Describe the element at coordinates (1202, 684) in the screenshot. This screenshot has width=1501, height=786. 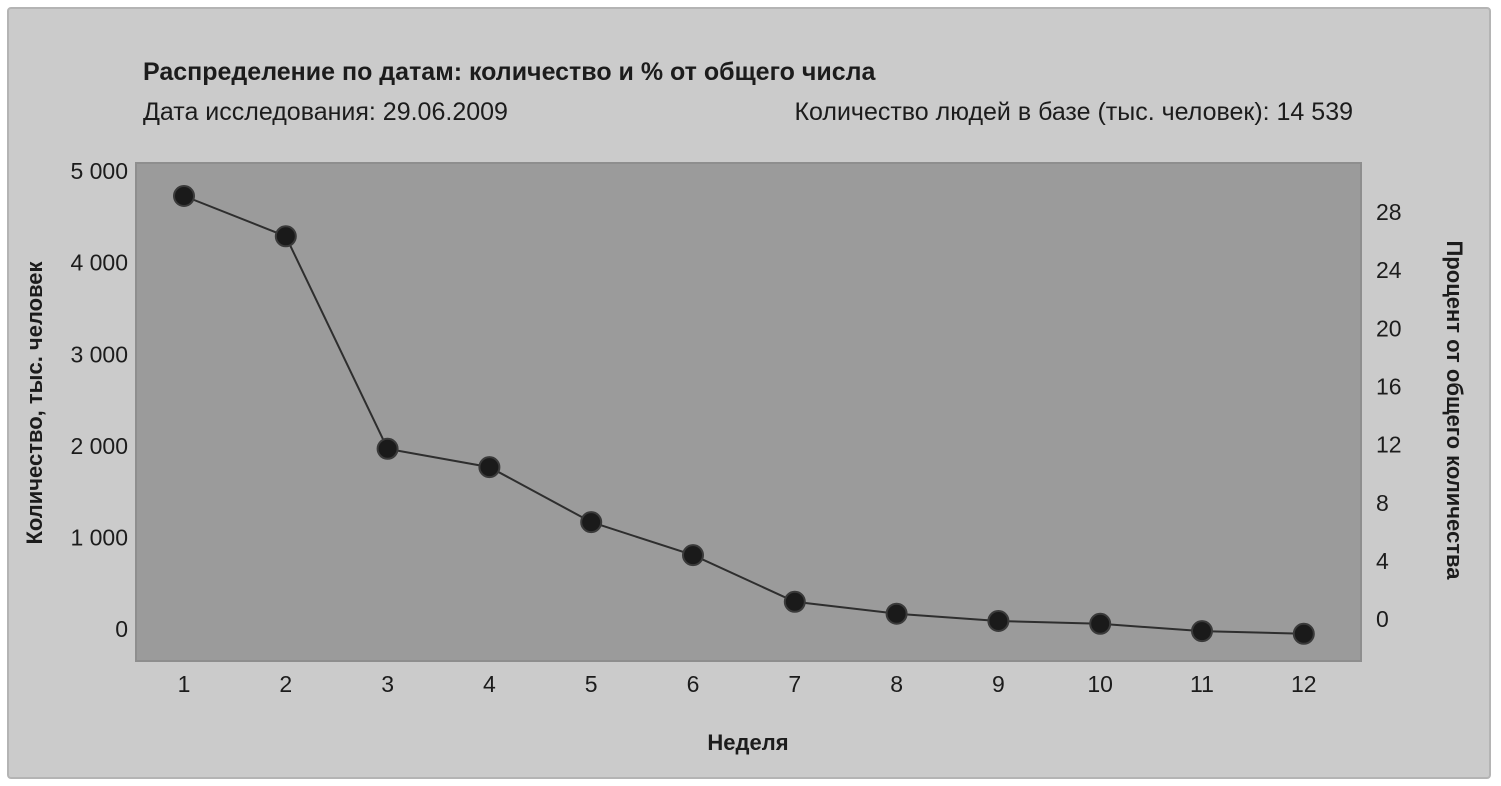
I see `x-tick-label: 11` at that location.